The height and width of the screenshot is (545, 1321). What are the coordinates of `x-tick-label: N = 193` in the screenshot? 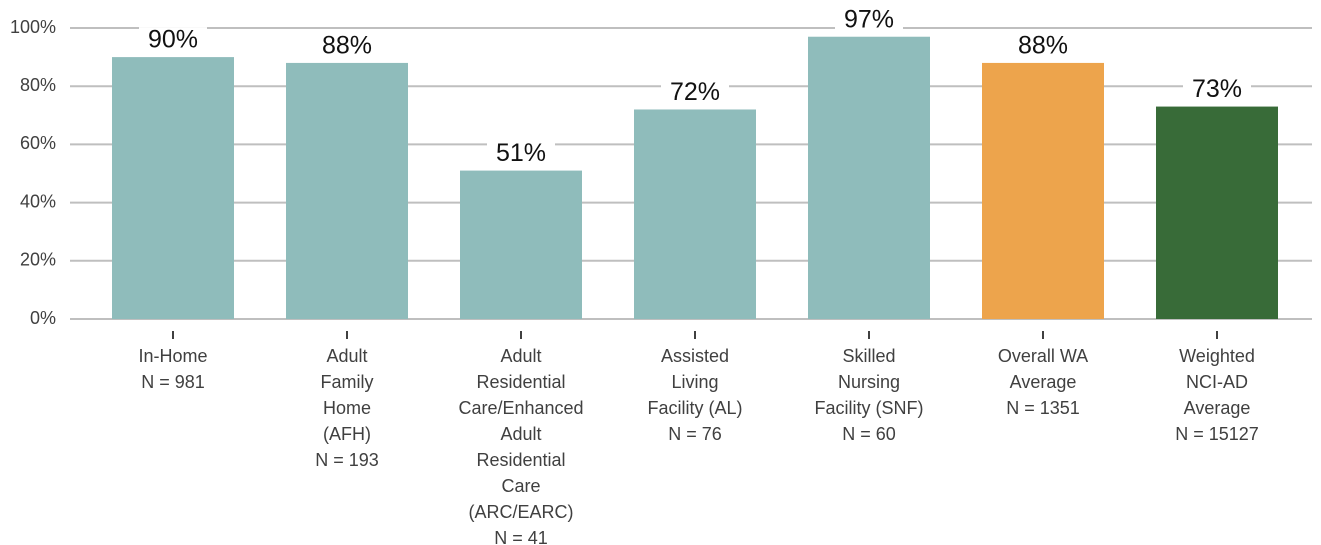 It's located at (347, 460).